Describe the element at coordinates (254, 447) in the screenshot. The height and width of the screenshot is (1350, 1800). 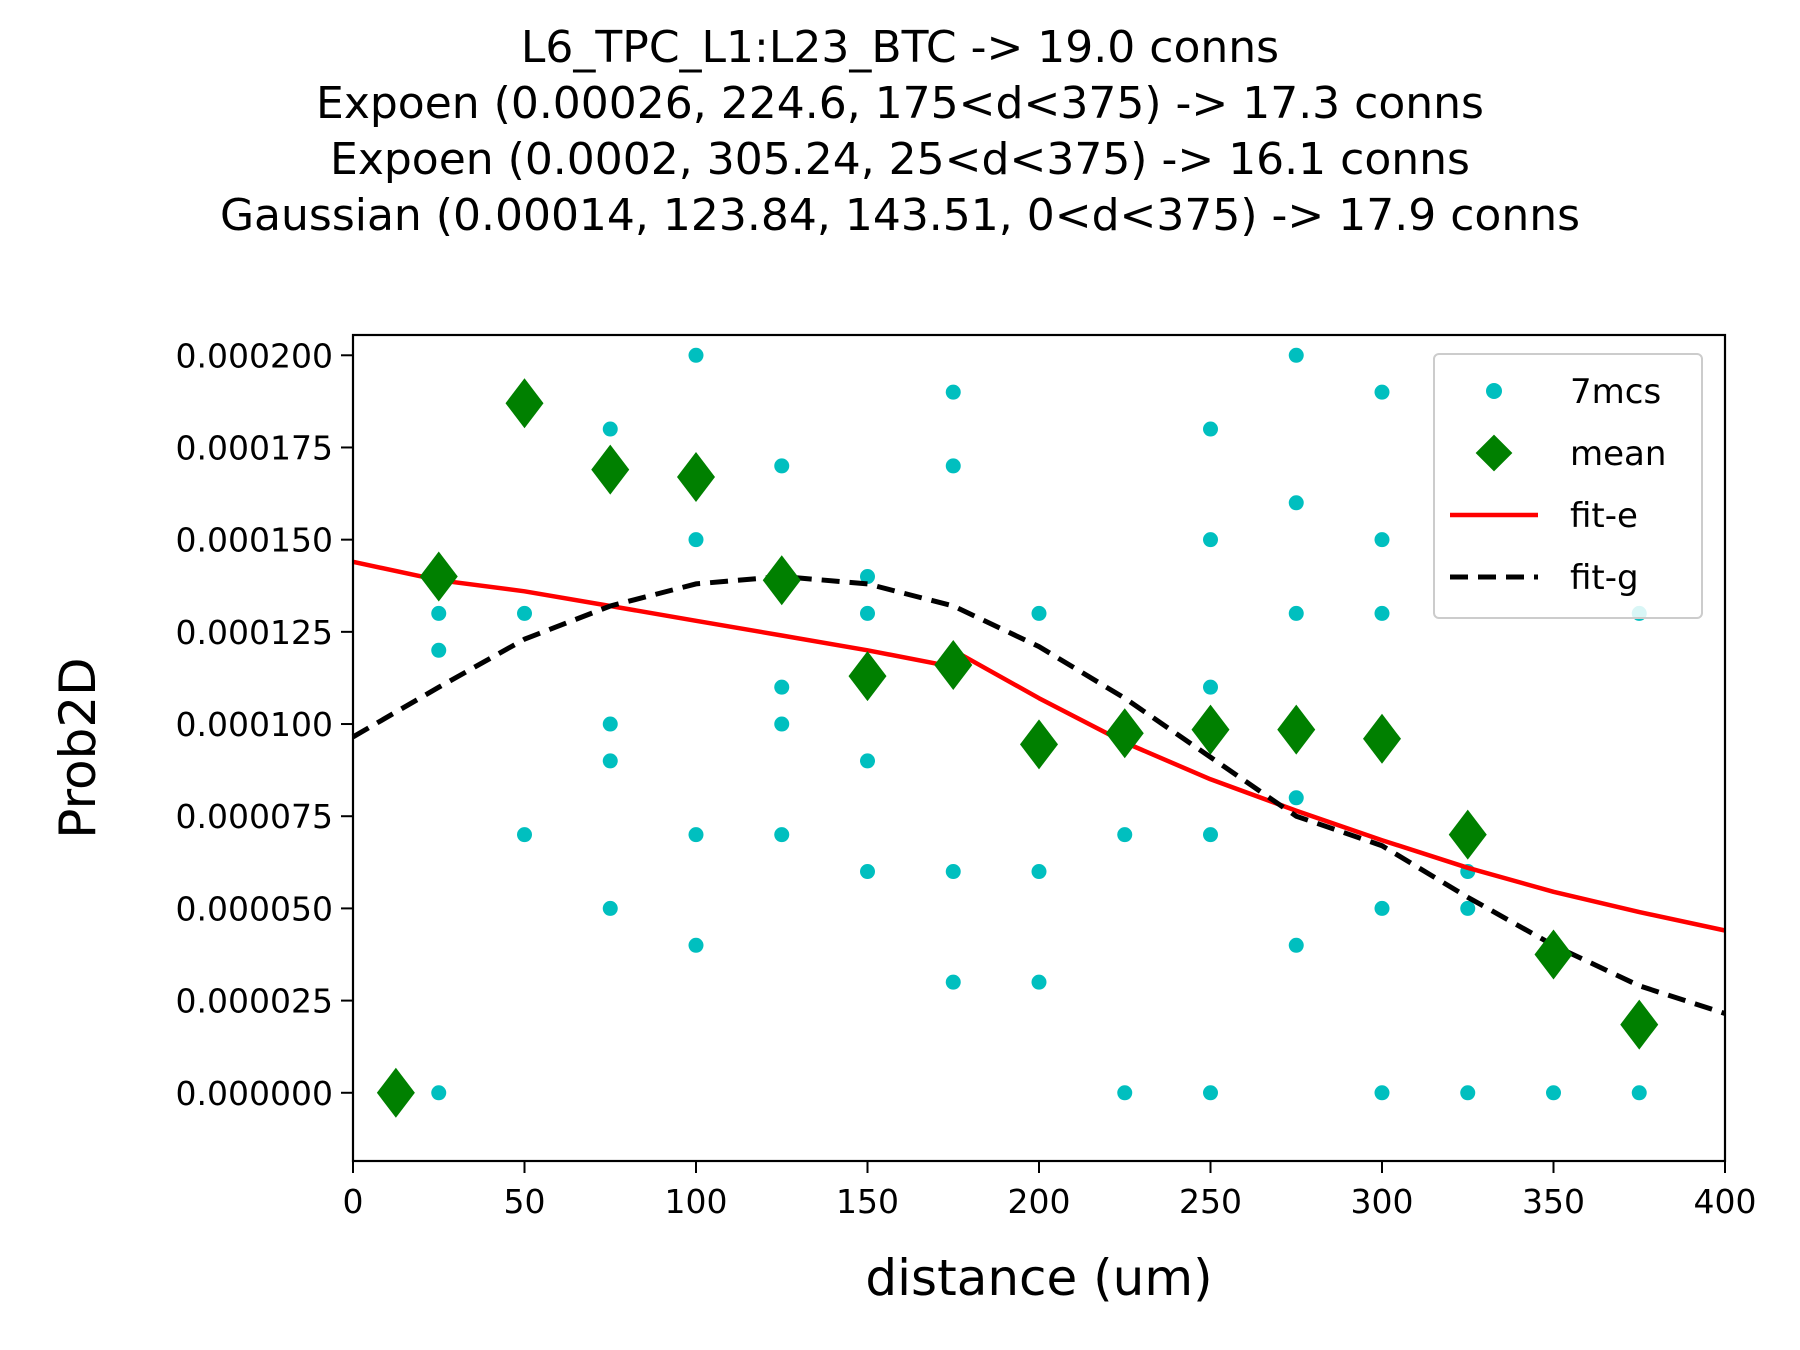
I see `y-tick-label: 0.000175` at that location.